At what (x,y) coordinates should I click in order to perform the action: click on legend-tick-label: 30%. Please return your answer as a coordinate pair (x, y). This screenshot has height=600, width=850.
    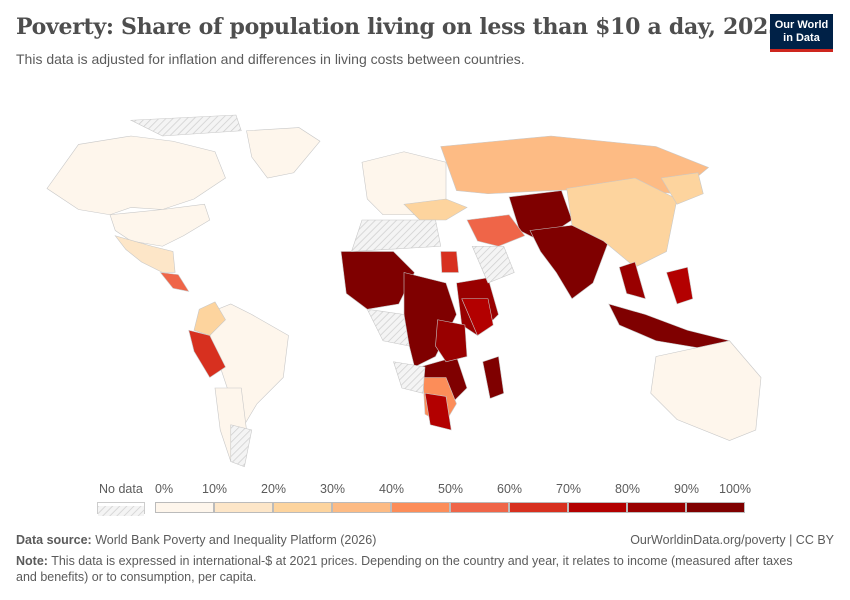
    Looking at the image, I should click on (333, 489).